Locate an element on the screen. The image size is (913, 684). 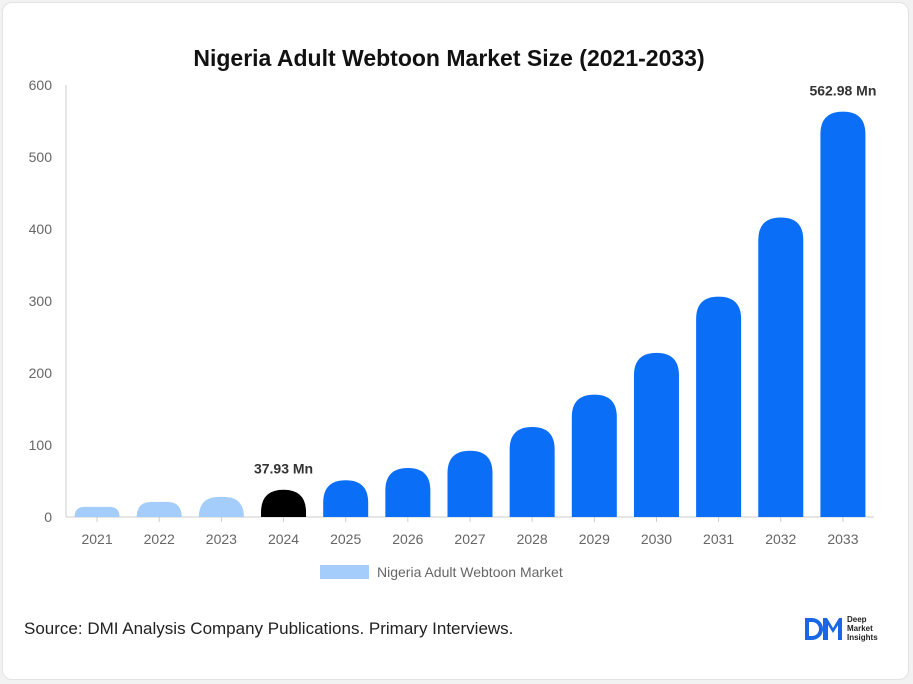
x-tick-label: 2032 is located at coordinates (780, 539).